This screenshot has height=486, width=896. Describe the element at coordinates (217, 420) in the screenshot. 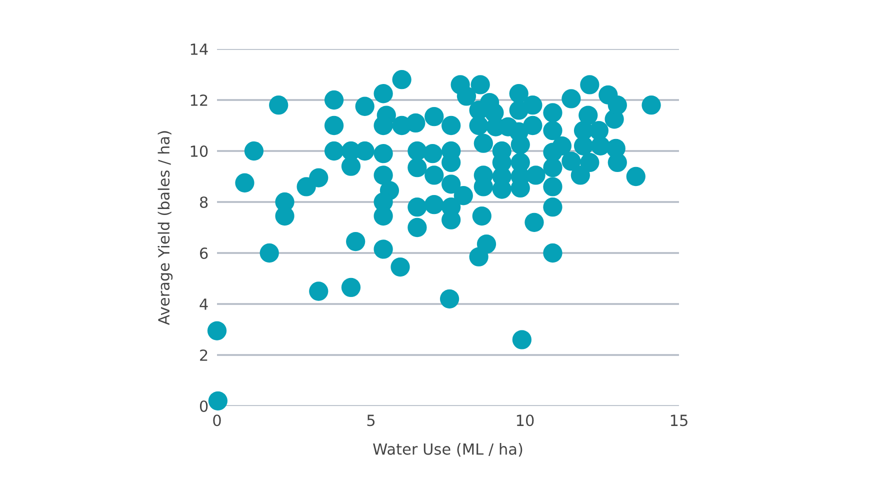

I see `x-tick-label: 0` at that location.